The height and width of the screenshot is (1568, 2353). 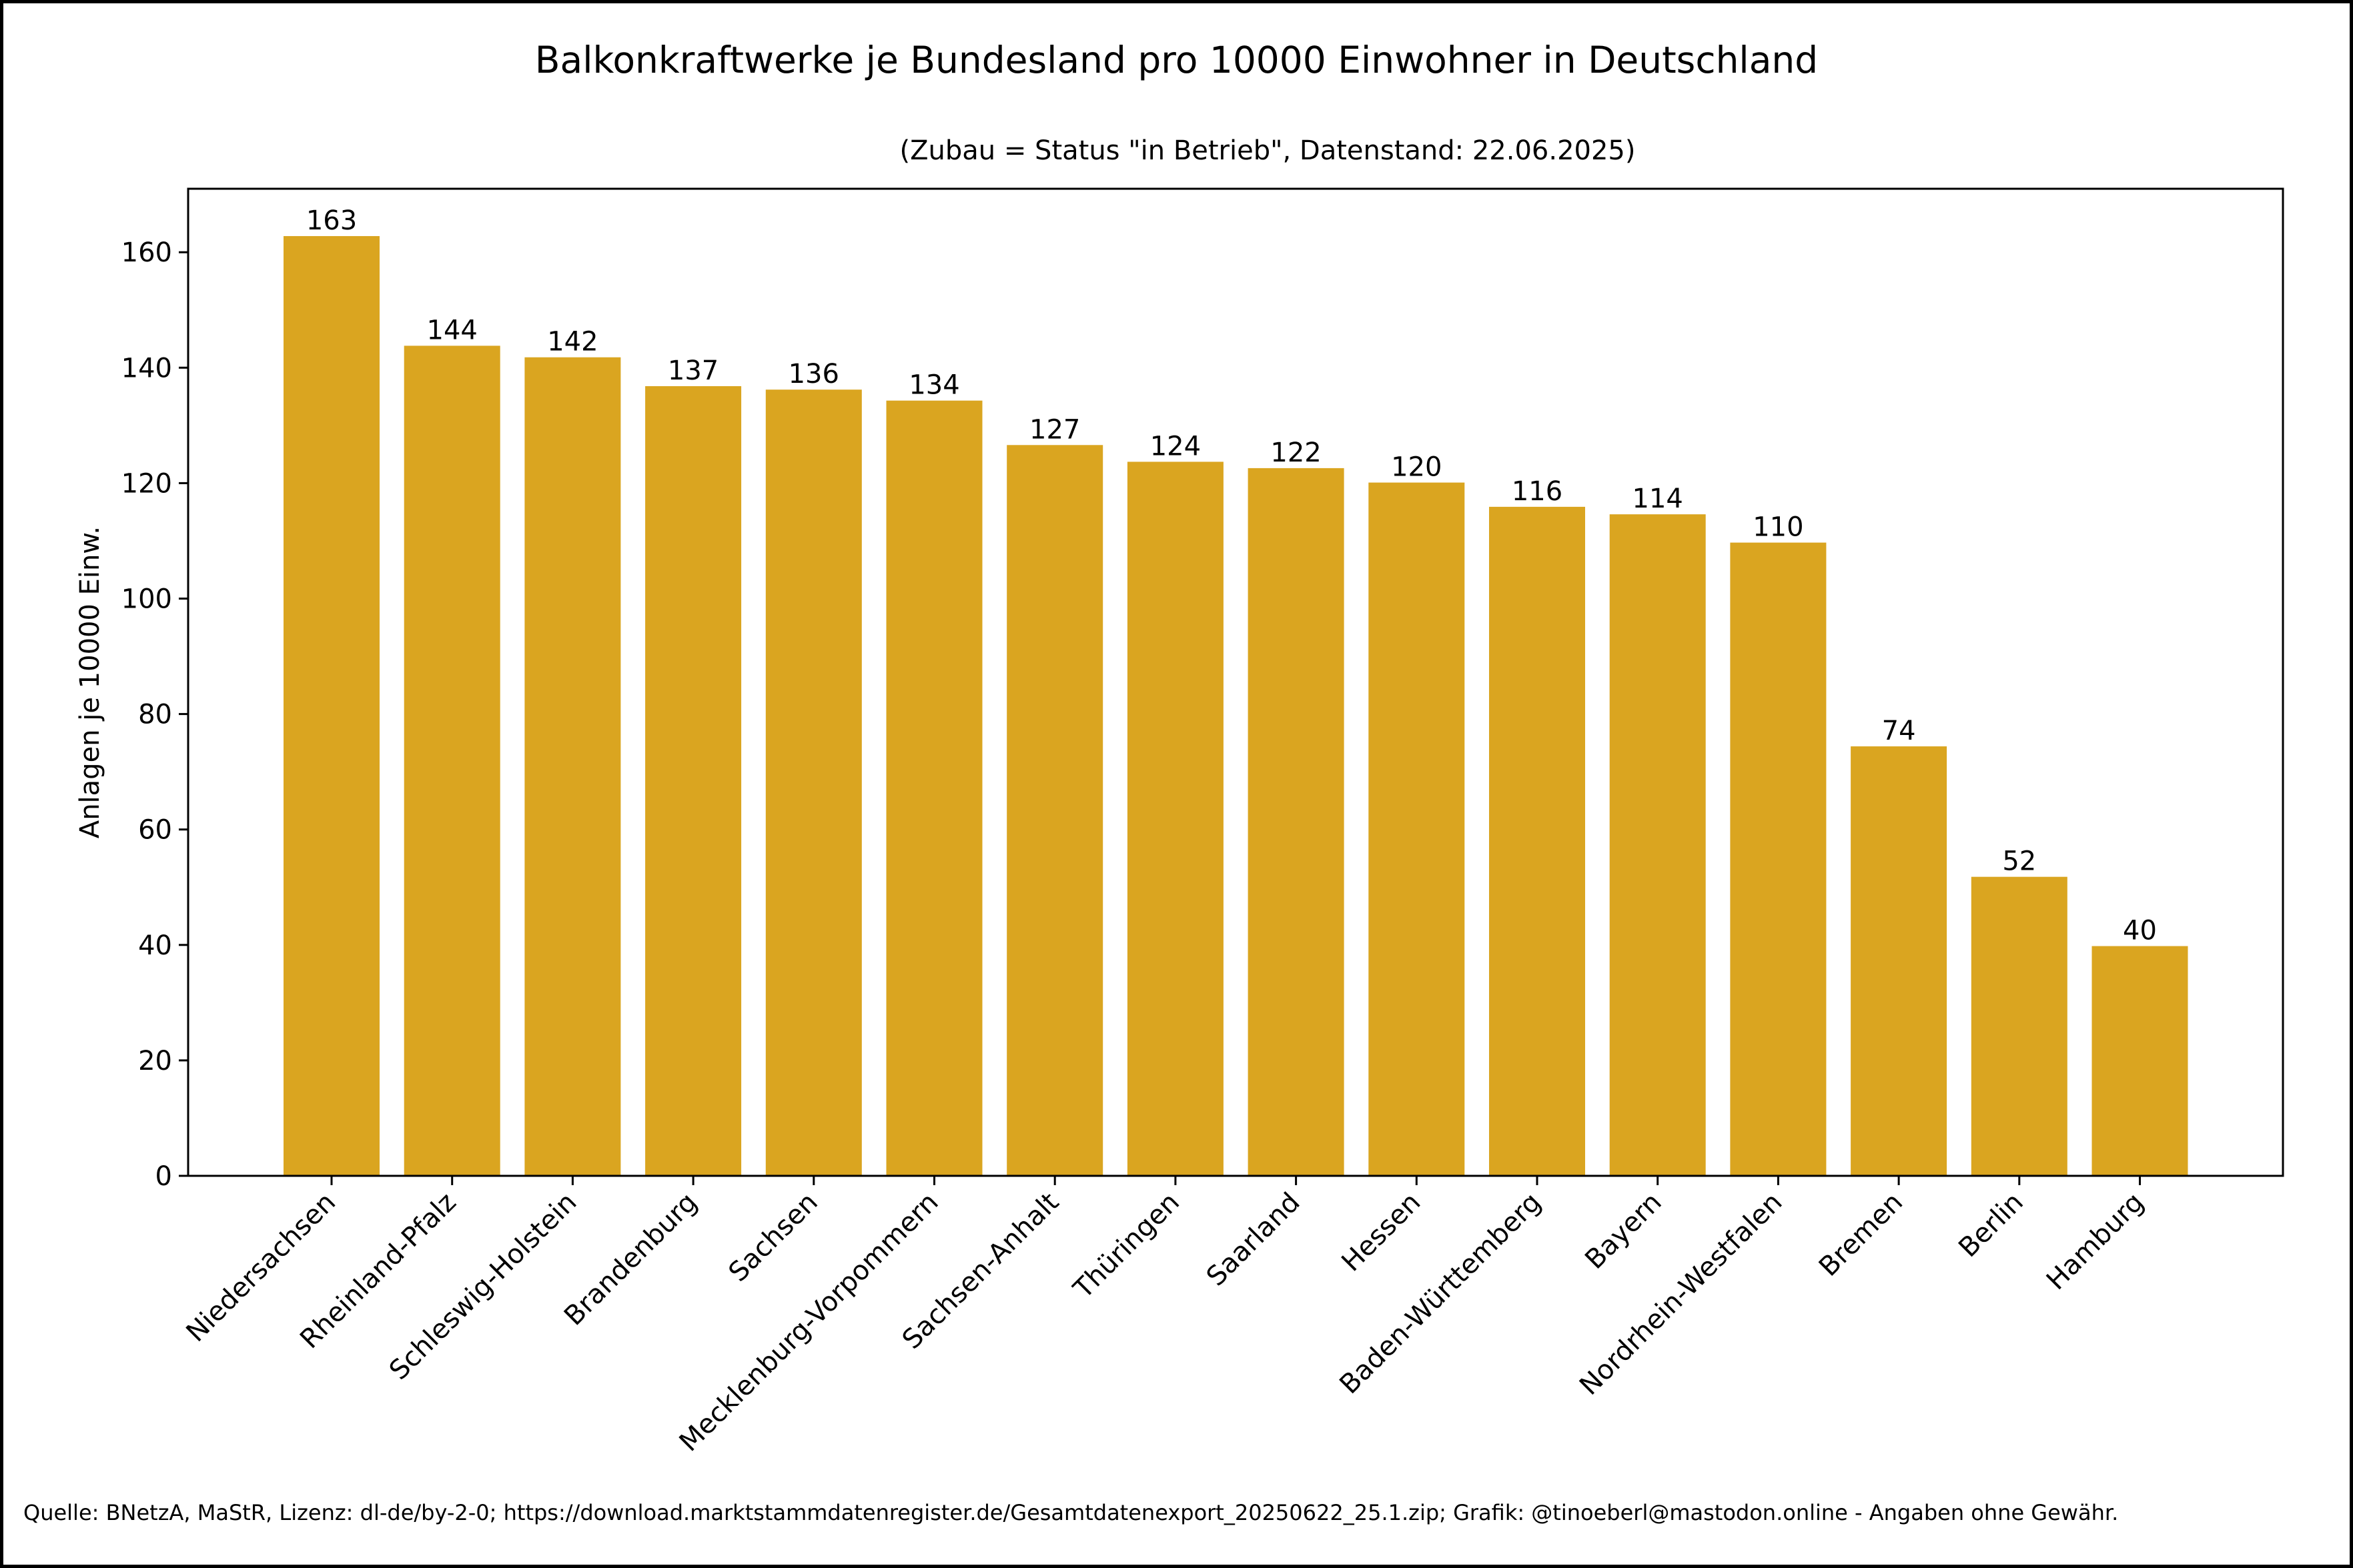 I want to click on y-tick-label: 60, so click(x=155, y=830).